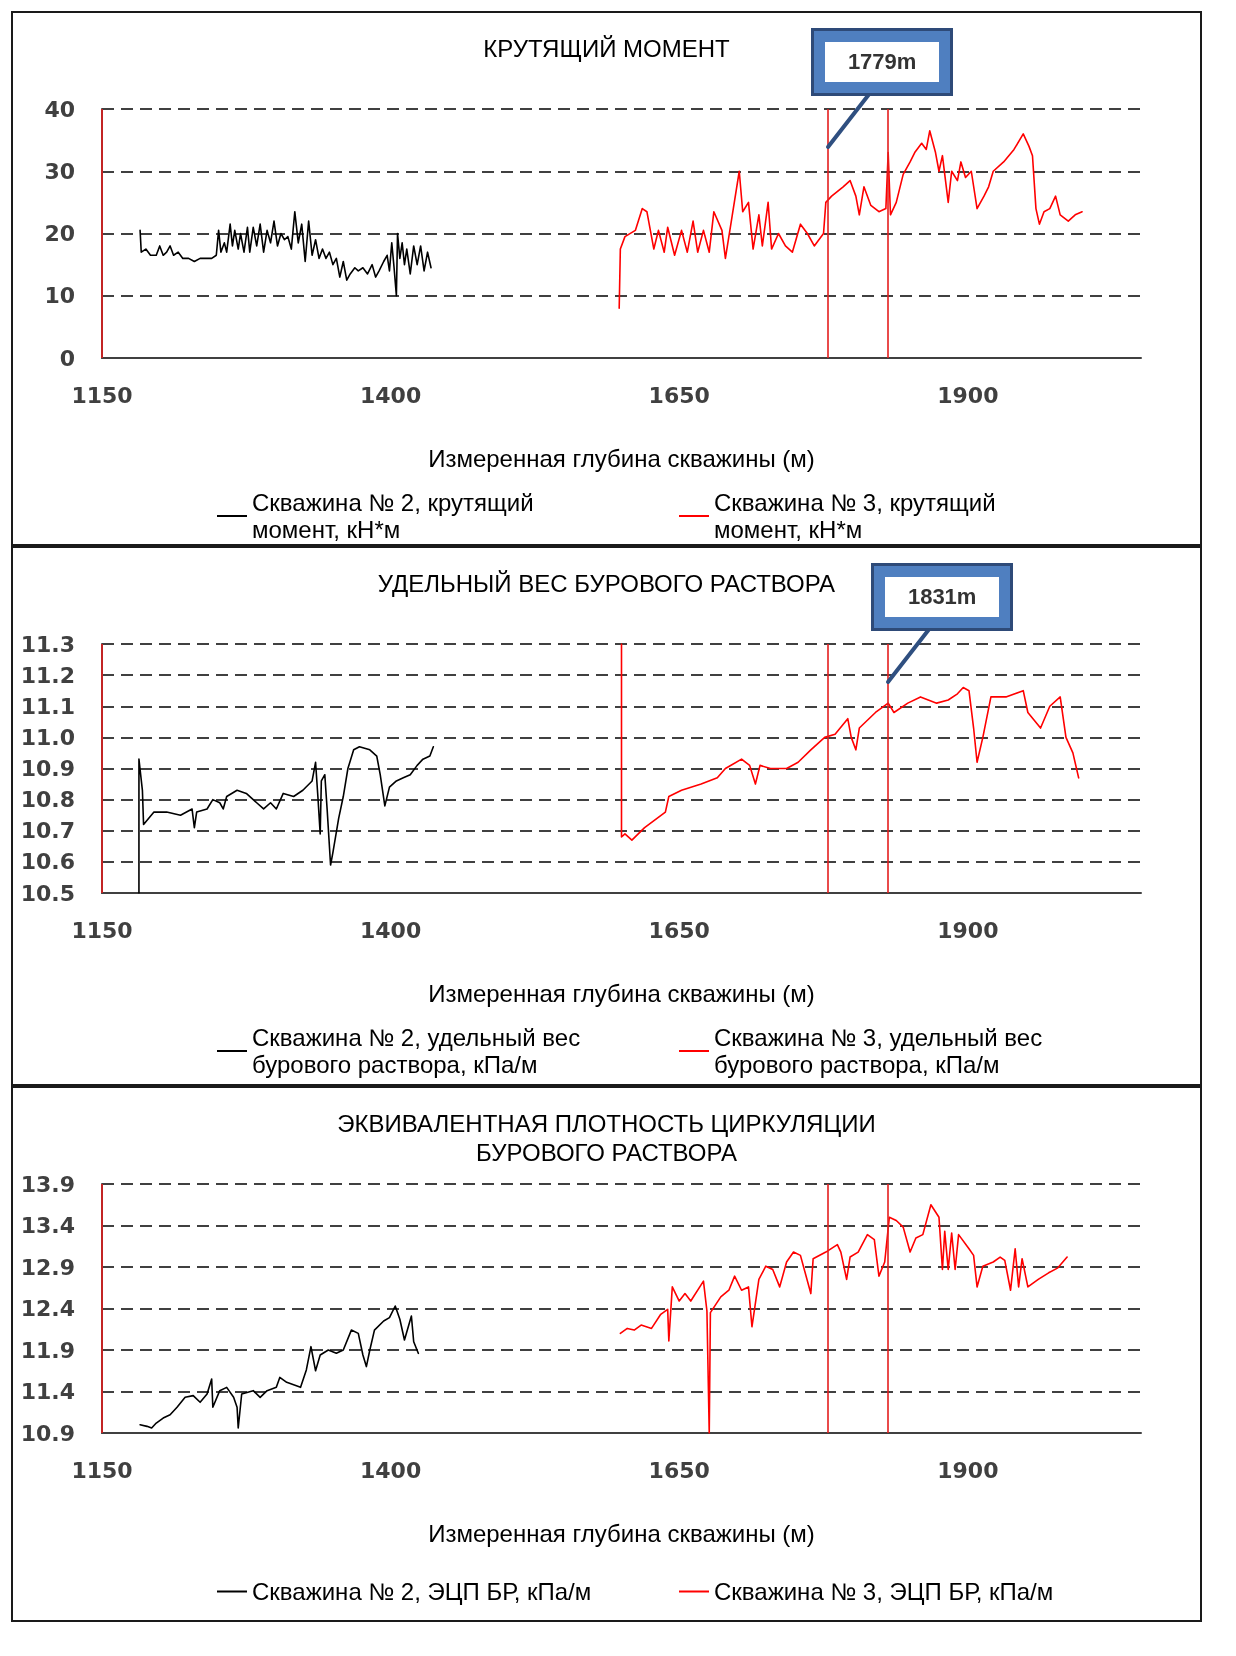 This screenshot has width=1236, height=1656. What do you see at coordinates (47, 800) in the screenshot?
I see `y-tick-label: 10.8` at bounding box center [47, 800].